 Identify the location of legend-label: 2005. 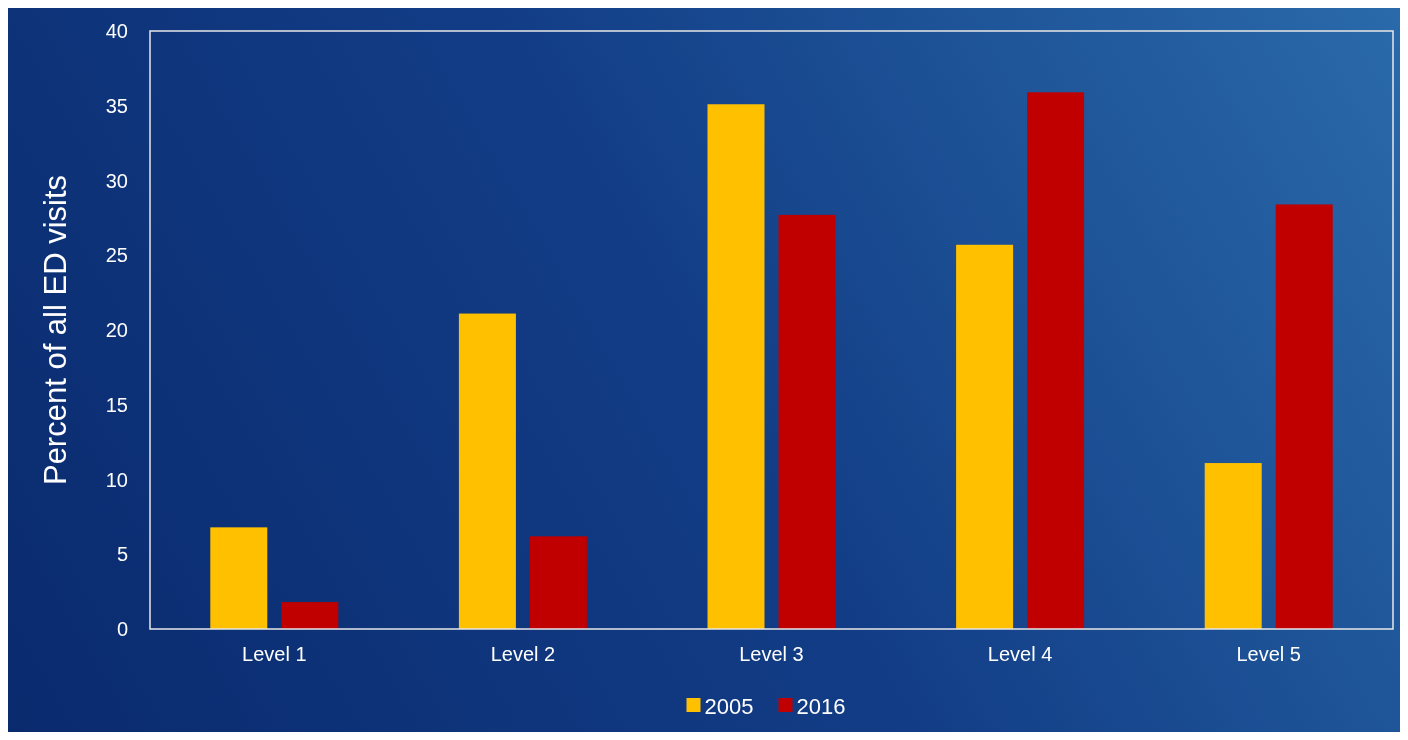
(729, 706).